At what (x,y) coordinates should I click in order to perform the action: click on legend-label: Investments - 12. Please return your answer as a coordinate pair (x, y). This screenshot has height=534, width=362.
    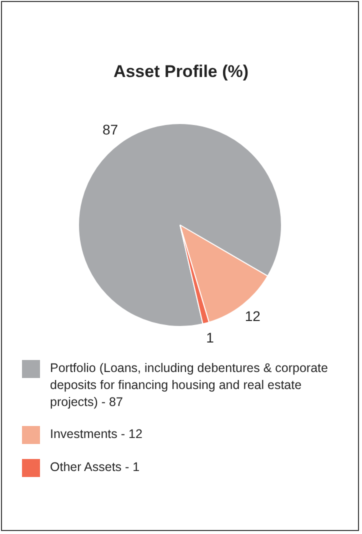
    Looking at the image, I should click on (96, 434).